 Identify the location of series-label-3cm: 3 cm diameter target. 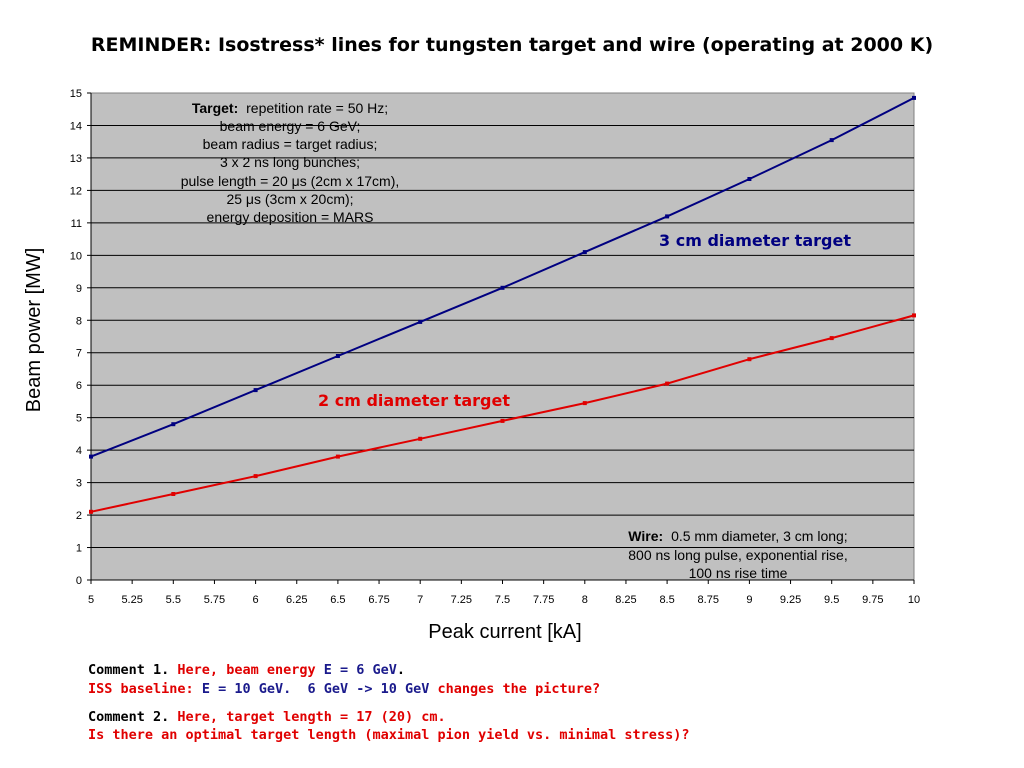
(755, 240).